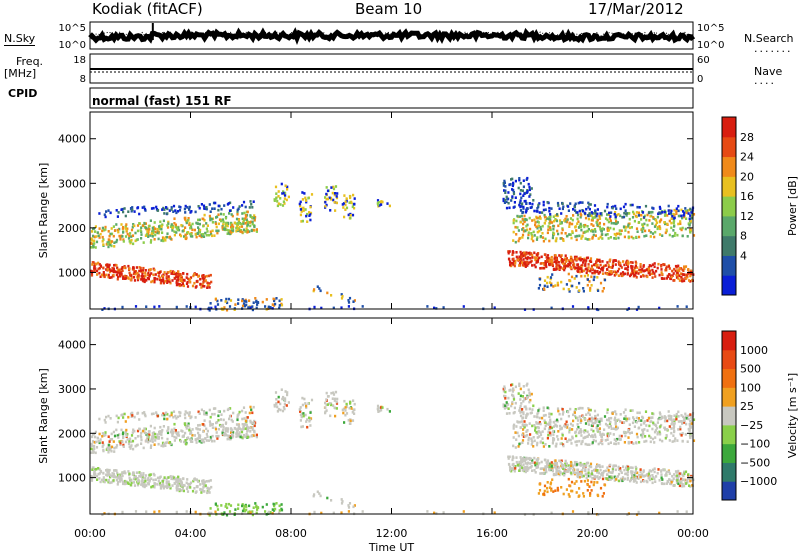  What do you see at coordinates (765, 83) in the screenshot?
I see `nave-dots: ····` at bounding box center [765, 83].